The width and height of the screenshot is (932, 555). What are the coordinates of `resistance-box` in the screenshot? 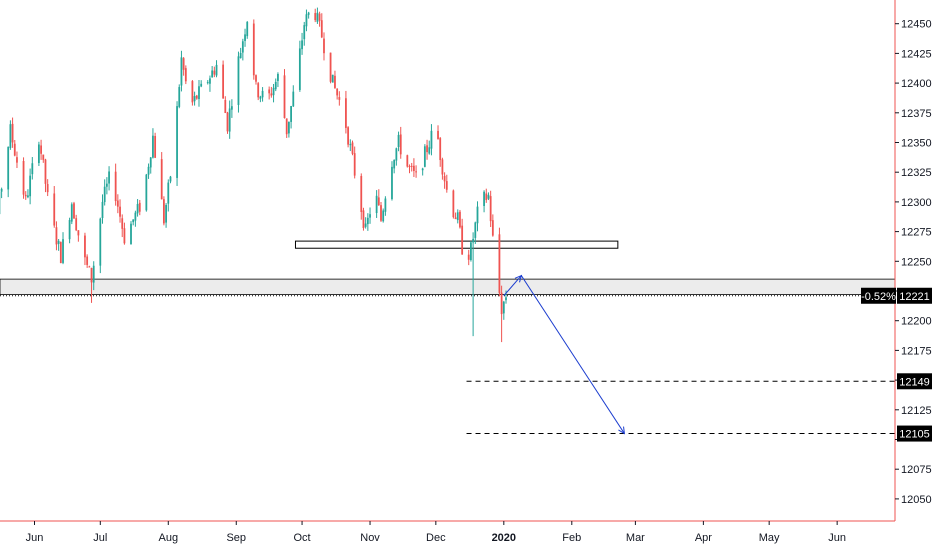 It's located at (456, 244).